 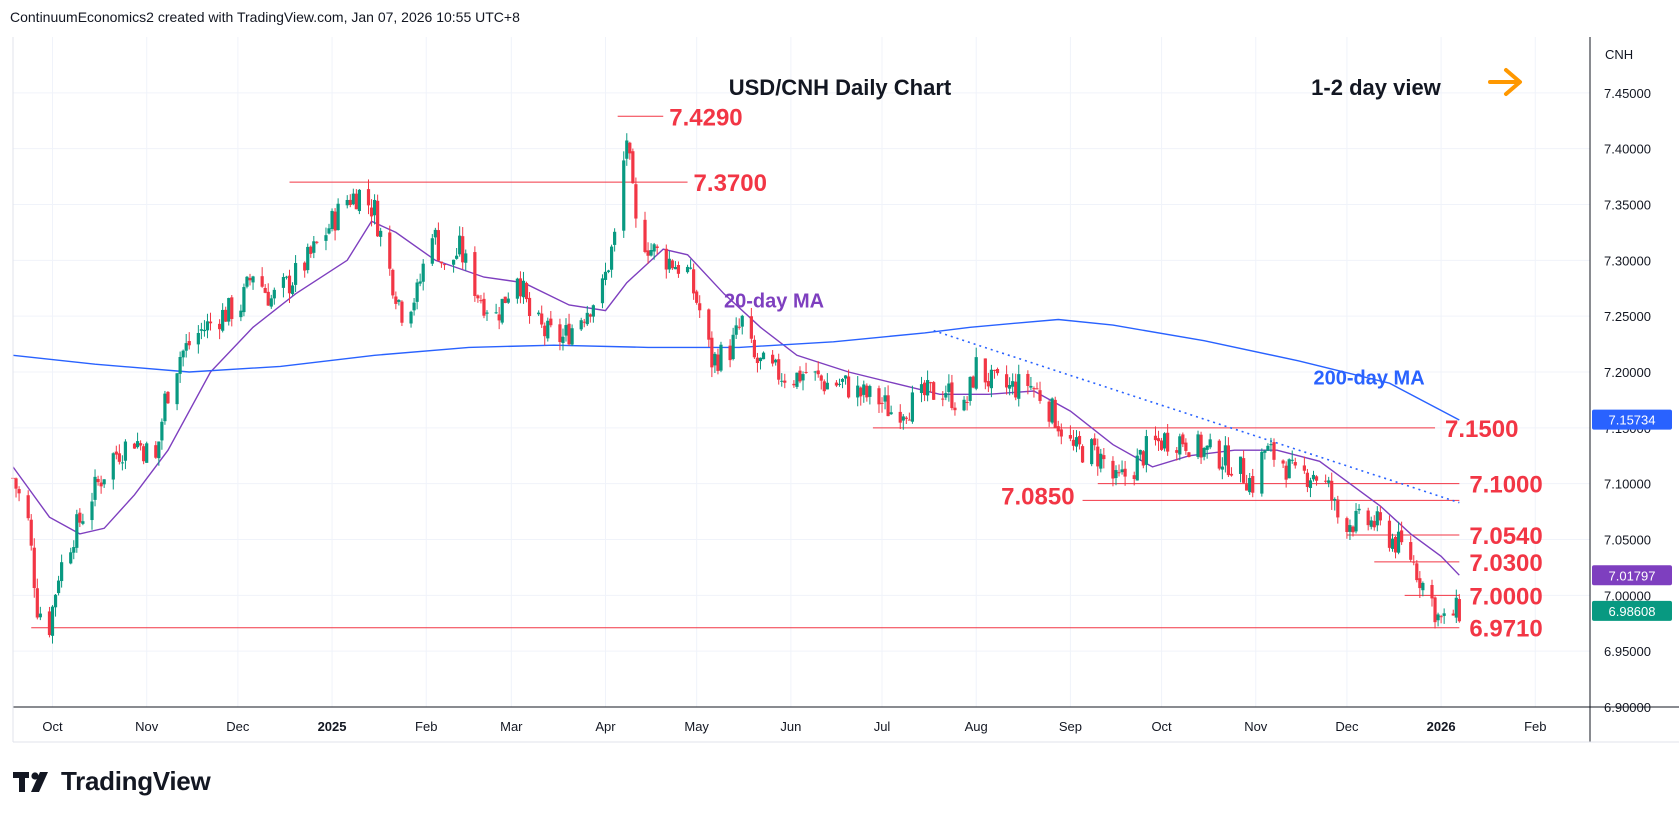 What do you see at coordinates (730, 183) in the screenshot?
I see `level-label: 7.3700` at bounding box center [730, 183].